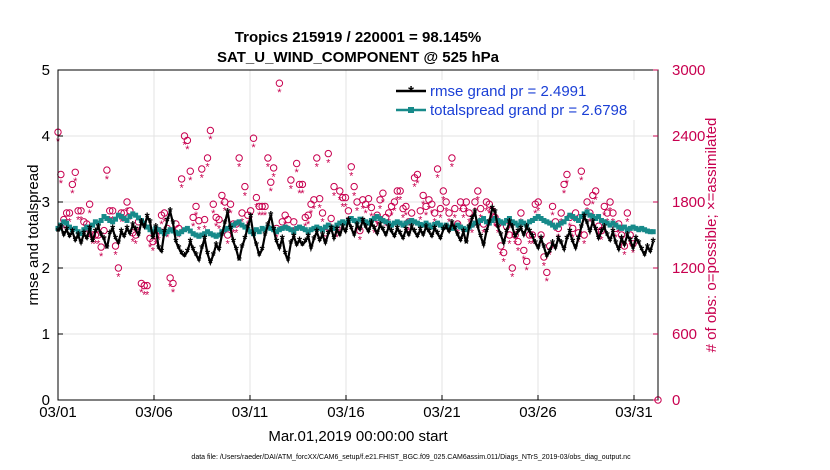 The height and width of the screenshot is (470, 830). What do you see at coordinates (411, 91) in the screenshot?
I see `legend-rmse-marker: *` at bounding box center [411, 91].